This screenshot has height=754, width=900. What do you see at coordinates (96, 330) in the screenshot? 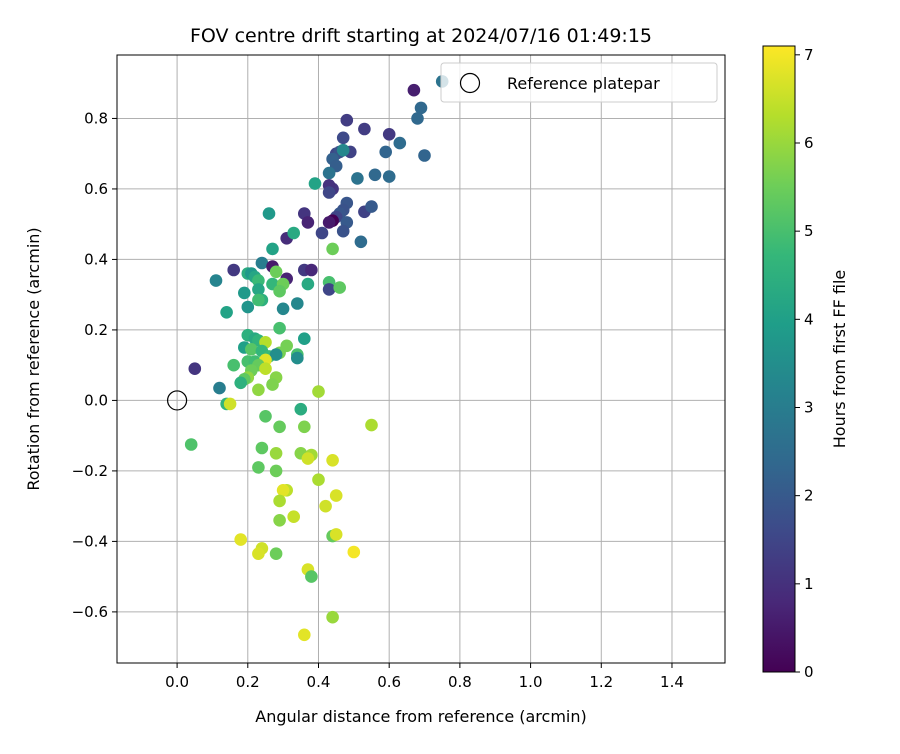
I see `y-tick-label: 0.2` at bounding box center [96, 330].